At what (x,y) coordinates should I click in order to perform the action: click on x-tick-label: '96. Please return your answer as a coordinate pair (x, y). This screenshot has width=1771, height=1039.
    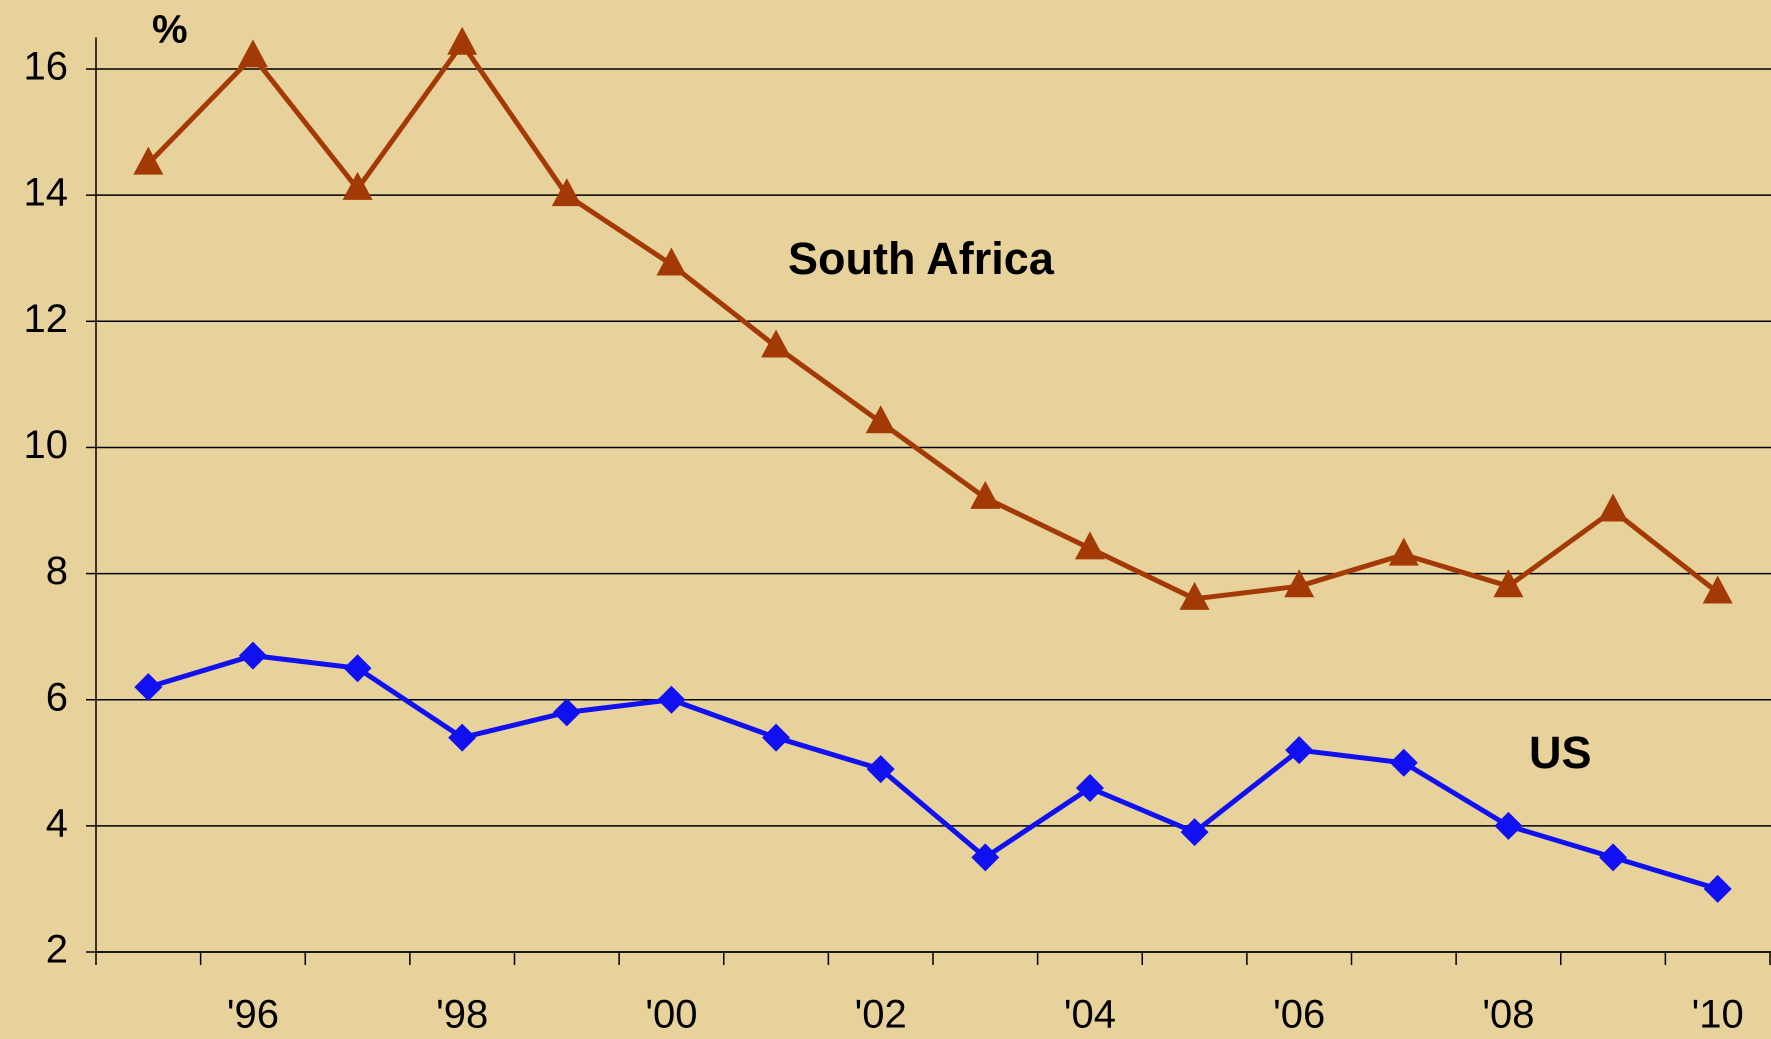
    Looking at the image, I should click on (253, 1015).